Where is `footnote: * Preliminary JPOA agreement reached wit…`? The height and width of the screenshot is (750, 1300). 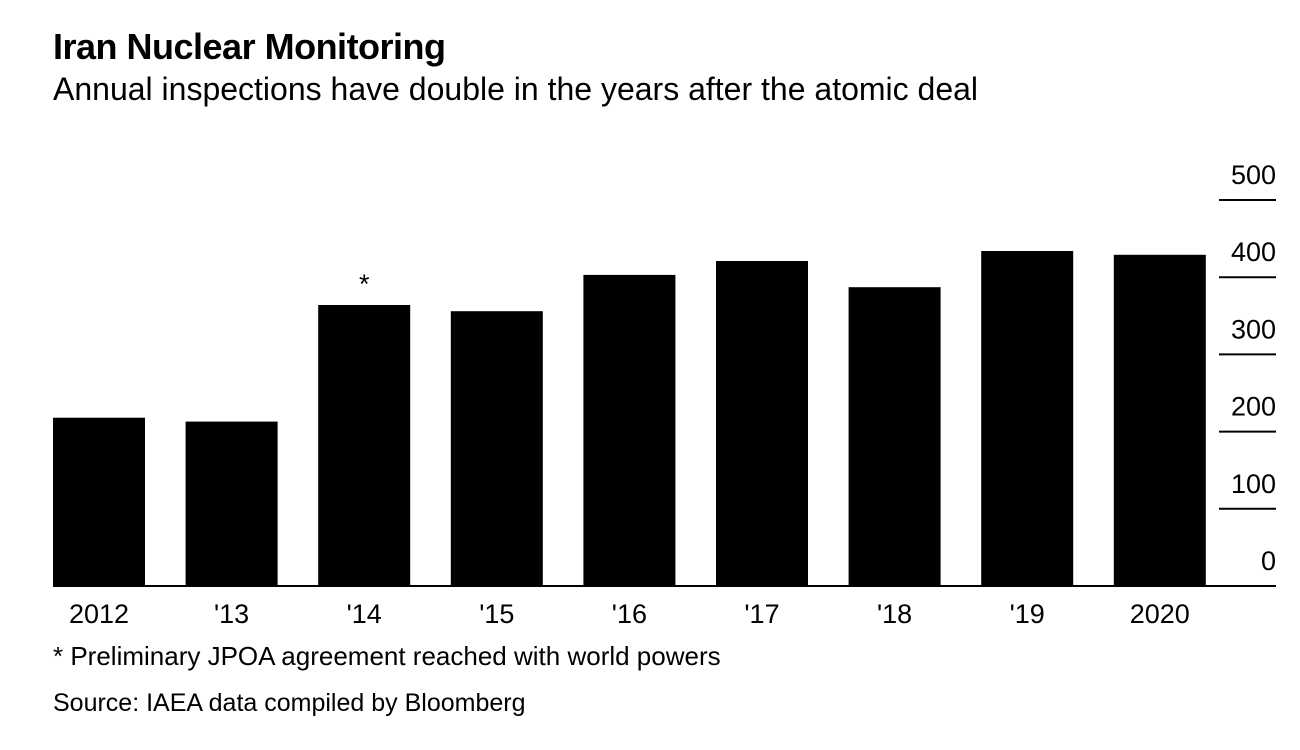 footnote: * Preliminary JPOA agreement reached wit… is located at coordinates (387, 656).